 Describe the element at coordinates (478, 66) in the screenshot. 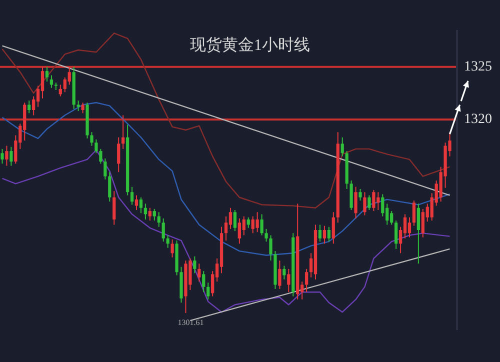

I see `y-tick-label: 1325` at that location.